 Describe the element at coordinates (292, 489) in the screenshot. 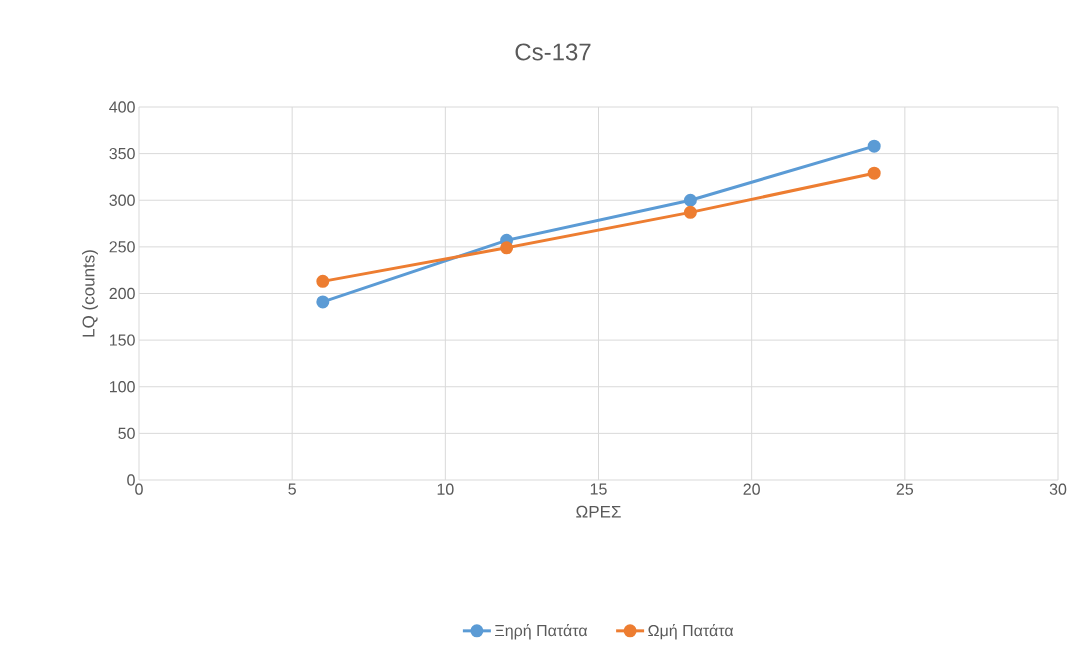

I see `x-tick-label: 5` at that location.